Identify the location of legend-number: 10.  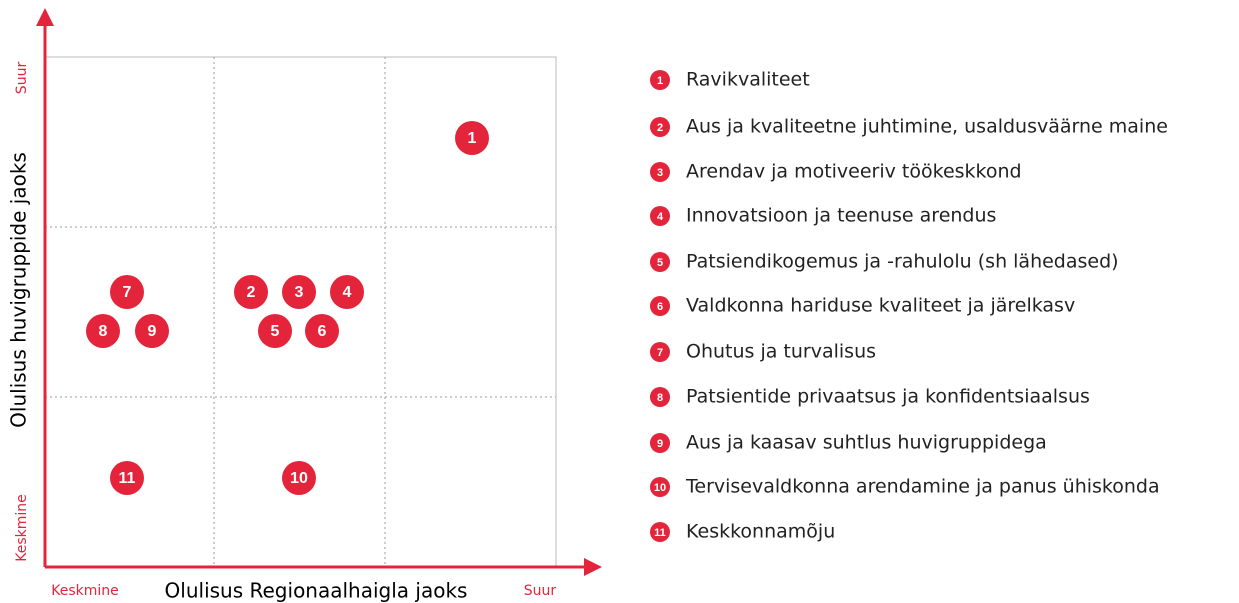
(660, 488).